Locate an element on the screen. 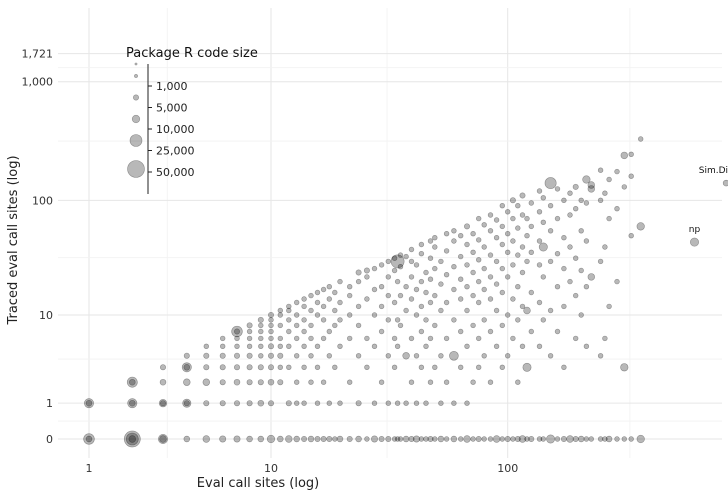  y-tick-label: 1,000 is located at coordinates (38, 82).